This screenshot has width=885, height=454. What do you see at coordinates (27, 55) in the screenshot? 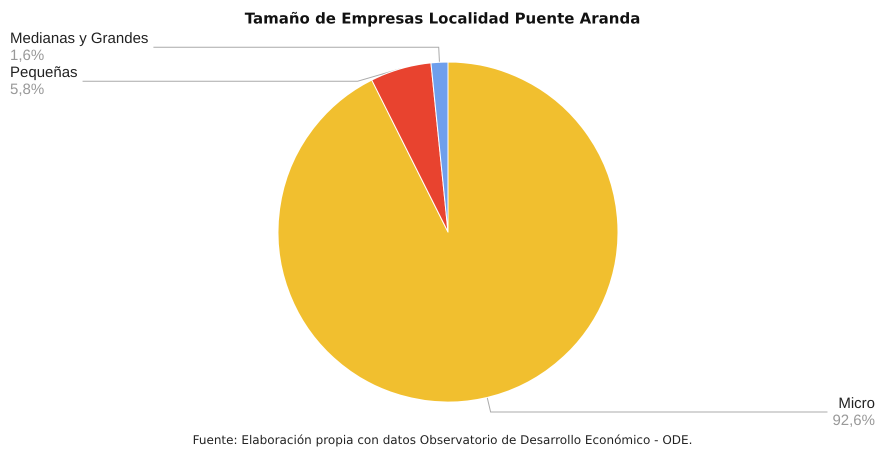
I see `data-label: 1,6%` at bounding box center [27, 55].